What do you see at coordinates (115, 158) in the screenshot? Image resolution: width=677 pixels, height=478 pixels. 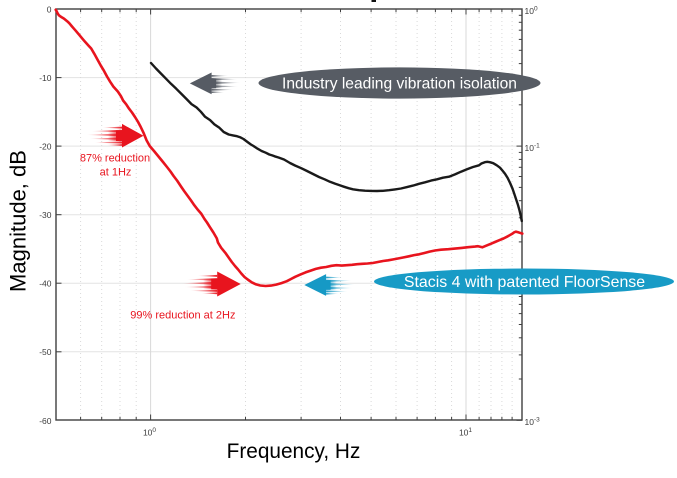 I see `svg-text: 87% reduction` at bounding box center [115, 158].